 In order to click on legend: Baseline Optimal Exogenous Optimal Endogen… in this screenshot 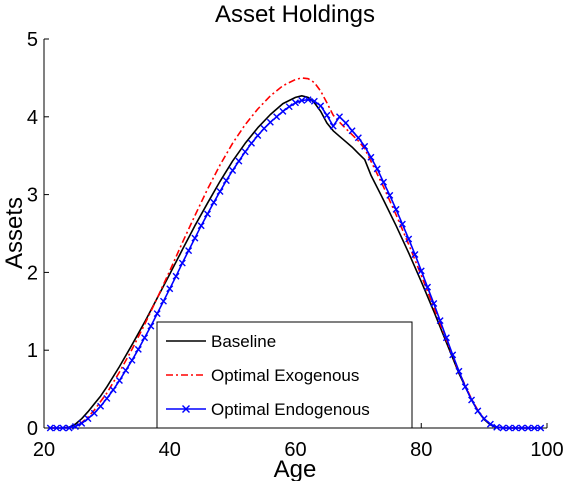, I will do `click(284, 375)`.